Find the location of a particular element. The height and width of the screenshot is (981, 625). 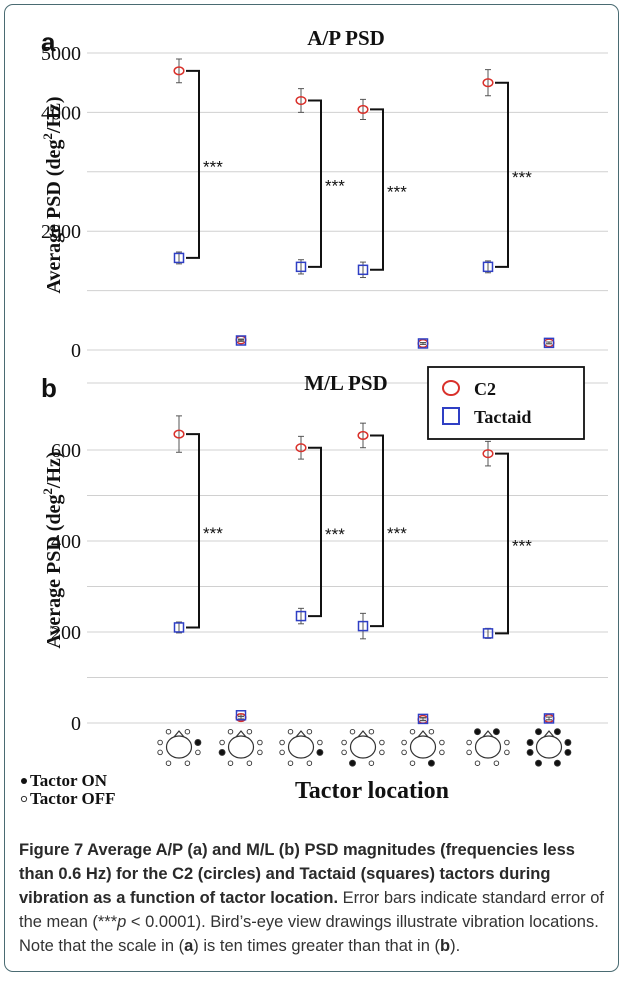

y-tick-label: 4000 is located at coordinates (61, 113).